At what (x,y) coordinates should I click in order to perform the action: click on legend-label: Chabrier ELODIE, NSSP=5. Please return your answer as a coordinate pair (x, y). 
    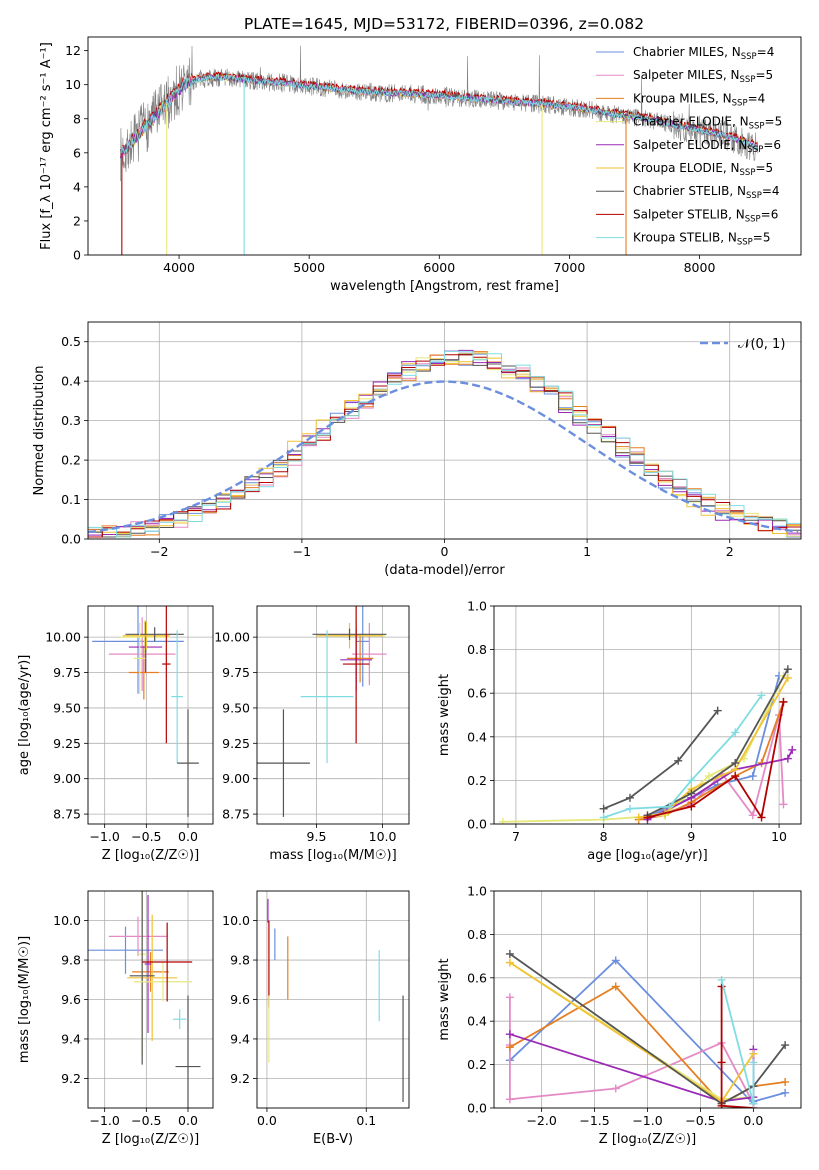
    Looking at the image, I should click on (707, 123).